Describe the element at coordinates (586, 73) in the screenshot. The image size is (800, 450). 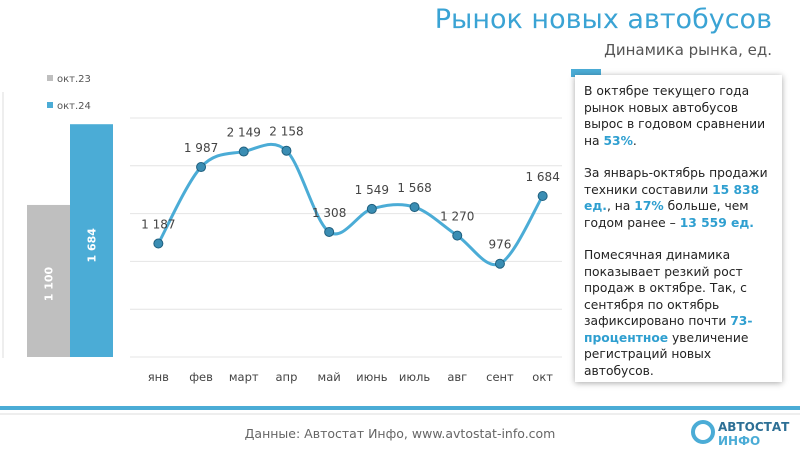
I see `box-accent` at that location.